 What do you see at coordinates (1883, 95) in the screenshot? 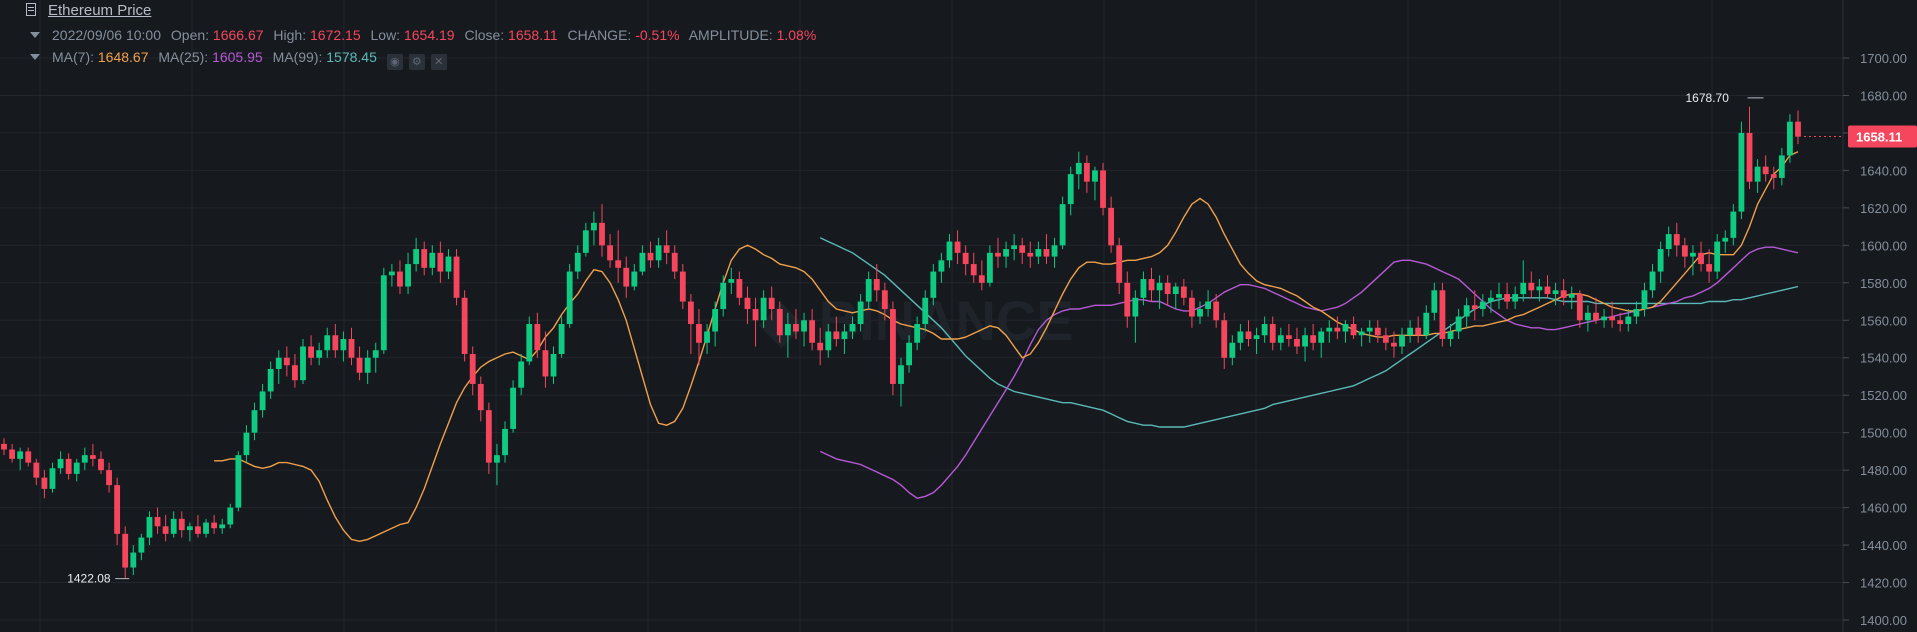
I see `y-tick-label: 1680.00` at bounding box center [1883, 95].